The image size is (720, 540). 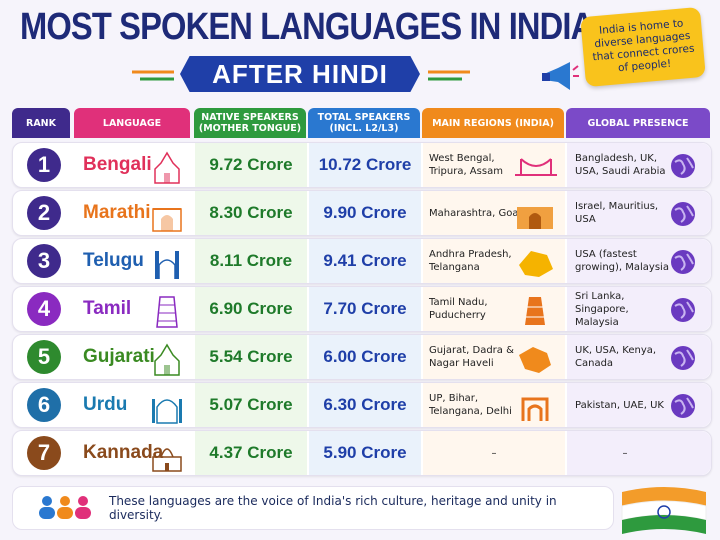 I want to click on language-name: Tamil, so click(x=107, y=308).